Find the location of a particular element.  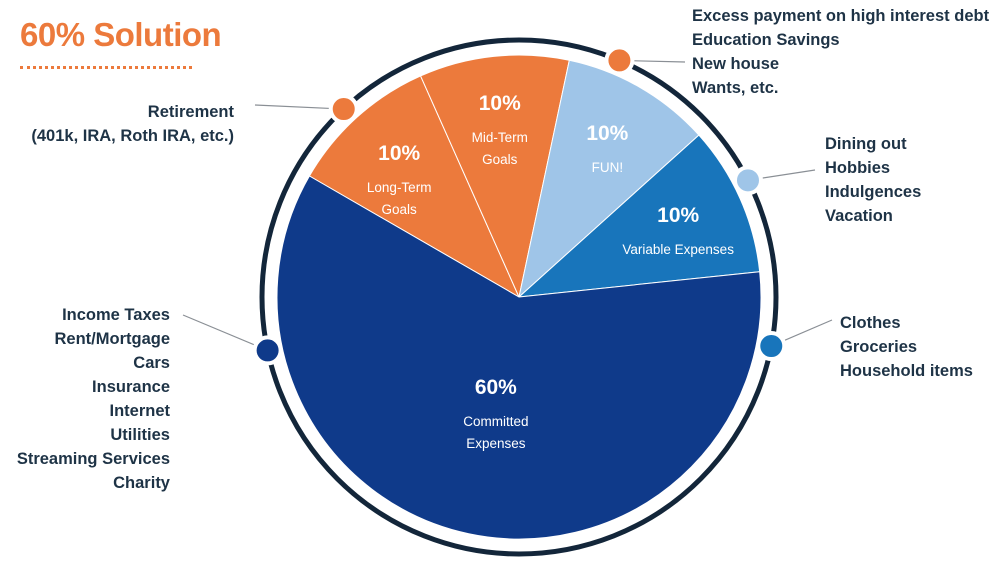

annotation-line: Indulgences is located at coordinates (873, 192).